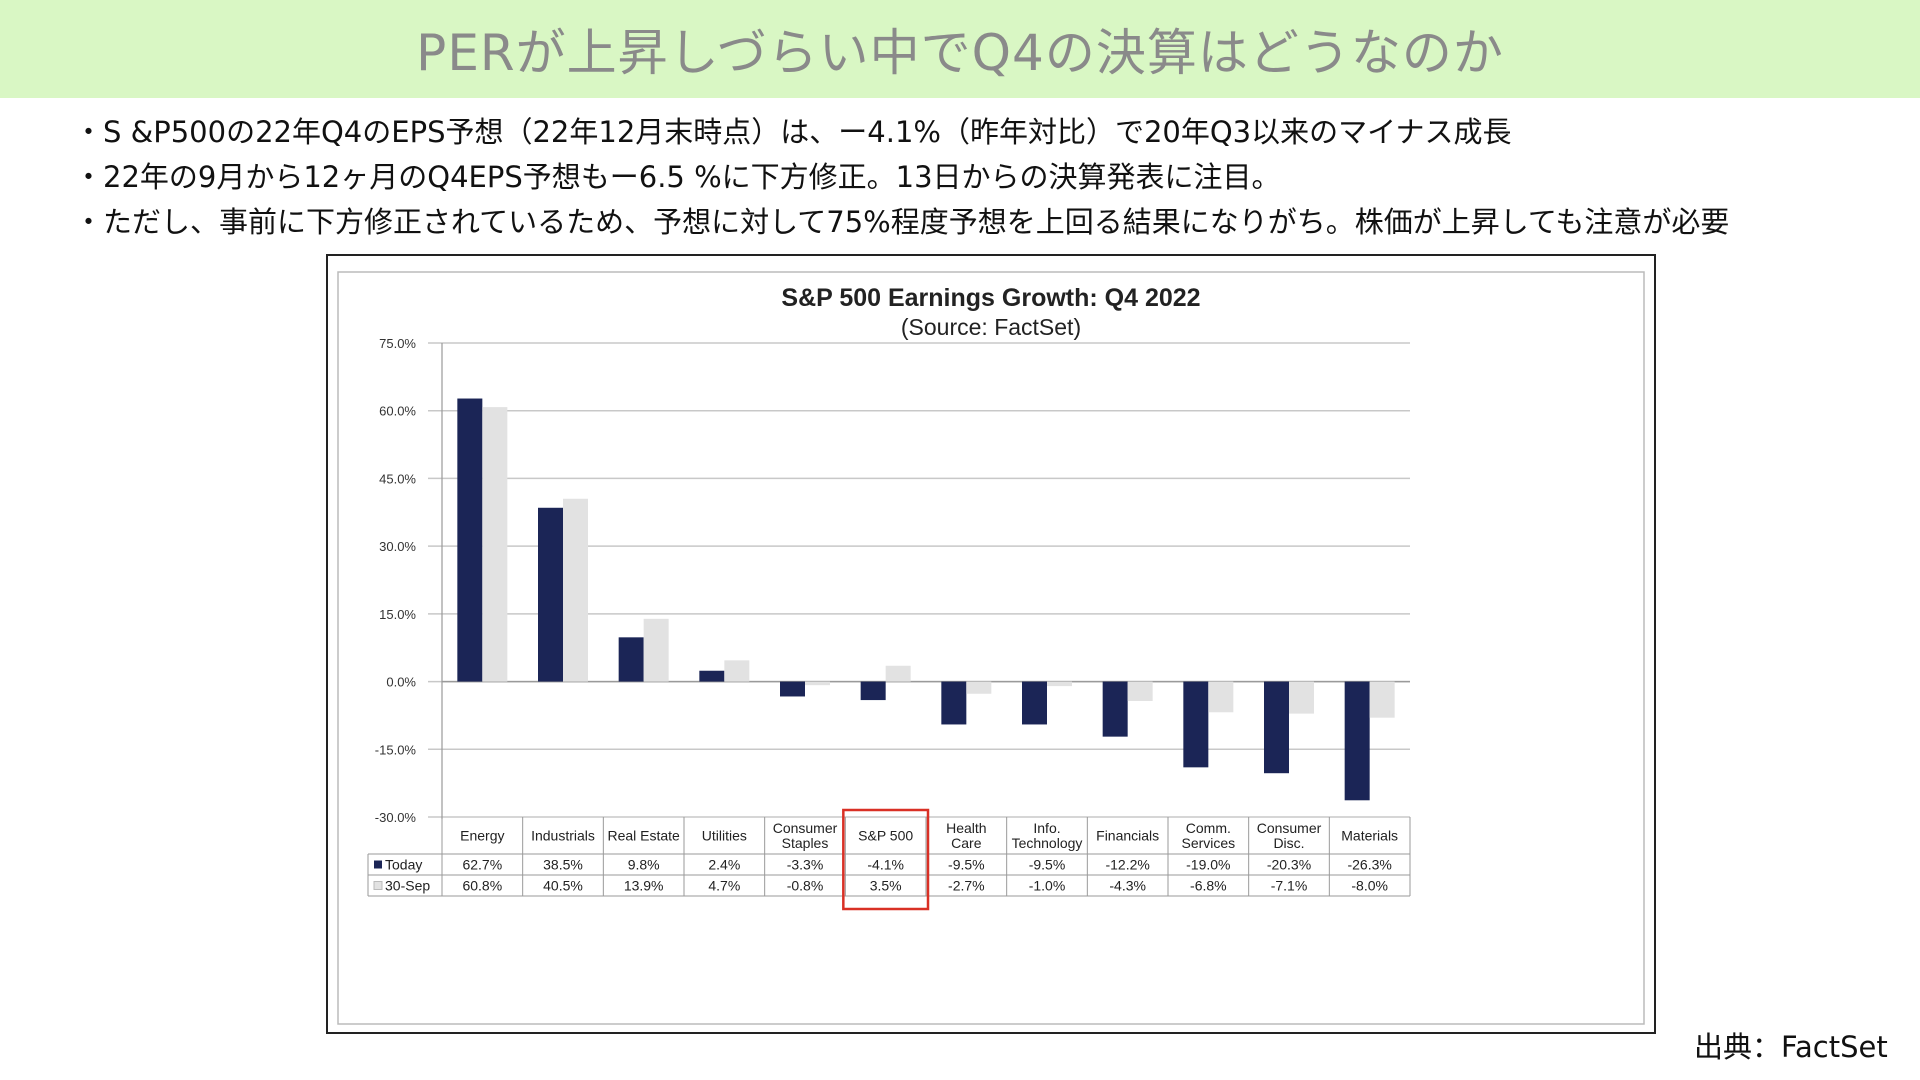 The image size is (1920, 1080). Describe the element at coordinates (1208, 828) in the screenshot. I see `category-label: Comm.` at that location.